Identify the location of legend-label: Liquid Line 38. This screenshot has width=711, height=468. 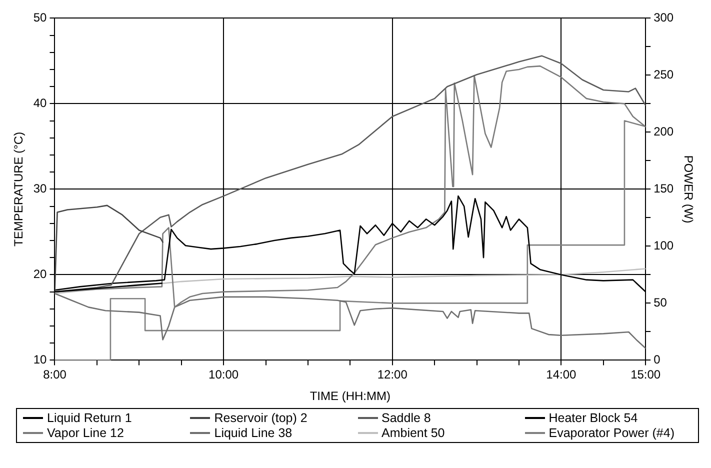
(253, 433).